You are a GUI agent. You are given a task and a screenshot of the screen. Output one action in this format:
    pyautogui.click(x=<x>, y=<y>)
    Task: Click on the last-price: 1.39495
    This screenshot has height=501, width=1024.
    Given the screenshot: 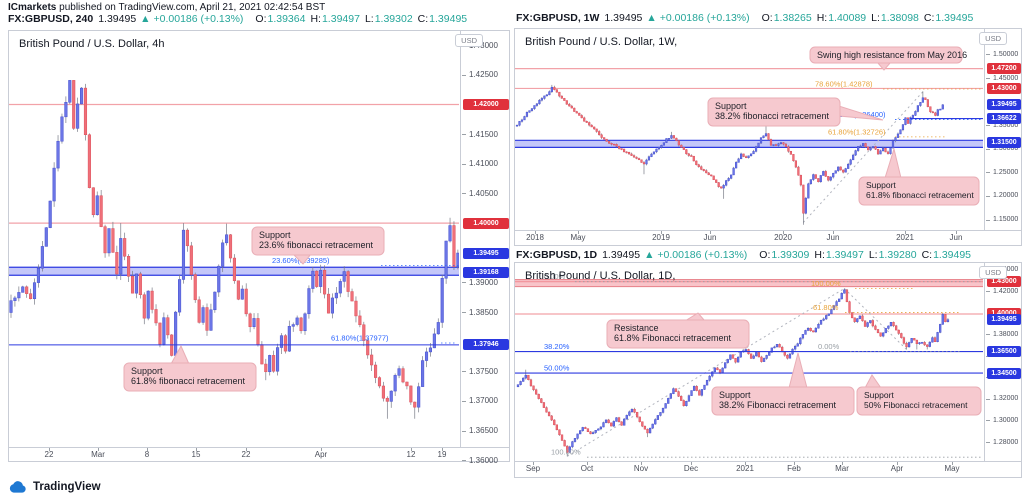 What is the action you would take?
    pyautogui.click(x=117, y=19)
    